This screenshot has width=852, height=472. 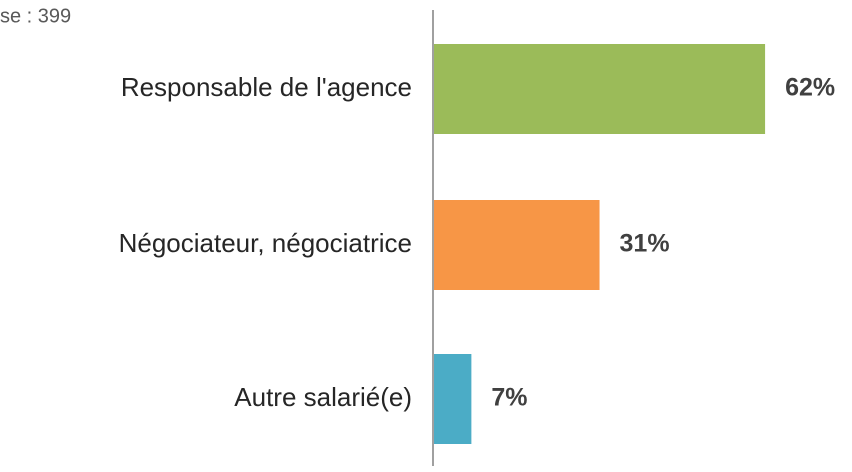 I want to click on note: se : 399, so click(x=35, y=16).